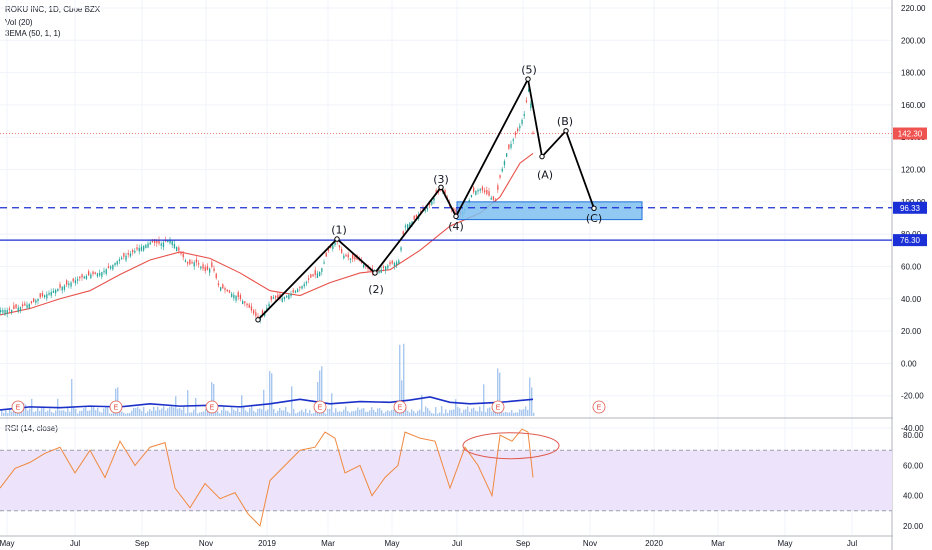 The image size is (932, 550). Describe the element at coordinates (912, 396) in the screenshot. I see `price-tick-label: -20.00` at that location.